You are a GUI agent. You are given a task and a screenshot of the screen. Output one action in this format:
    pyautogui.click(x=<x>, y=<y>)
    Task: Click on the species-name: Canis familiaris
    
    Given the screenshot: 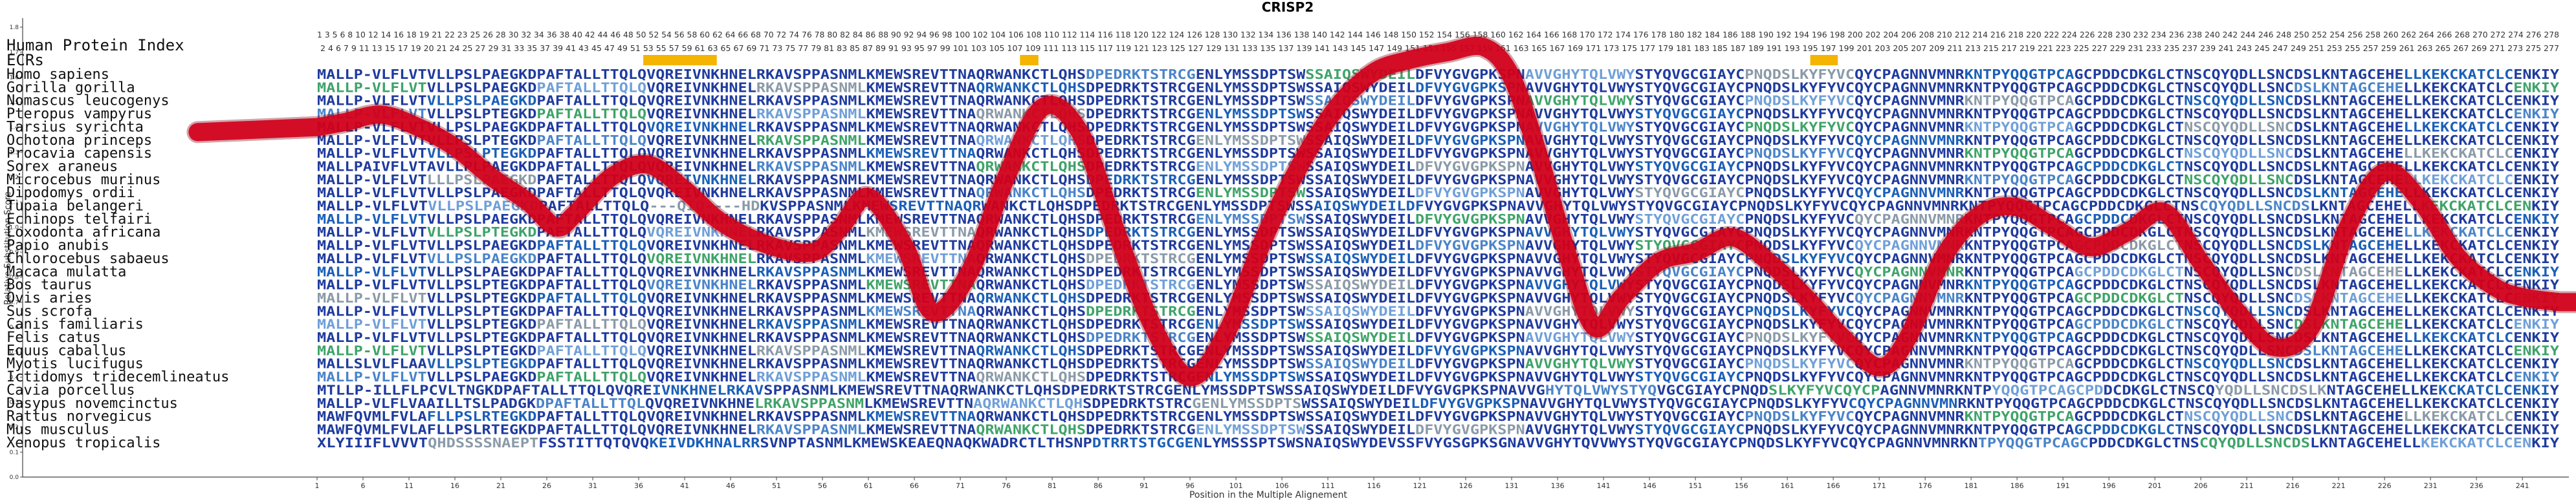 What is the action you would take?
    pyautogui.click(x=75, y=325)
    